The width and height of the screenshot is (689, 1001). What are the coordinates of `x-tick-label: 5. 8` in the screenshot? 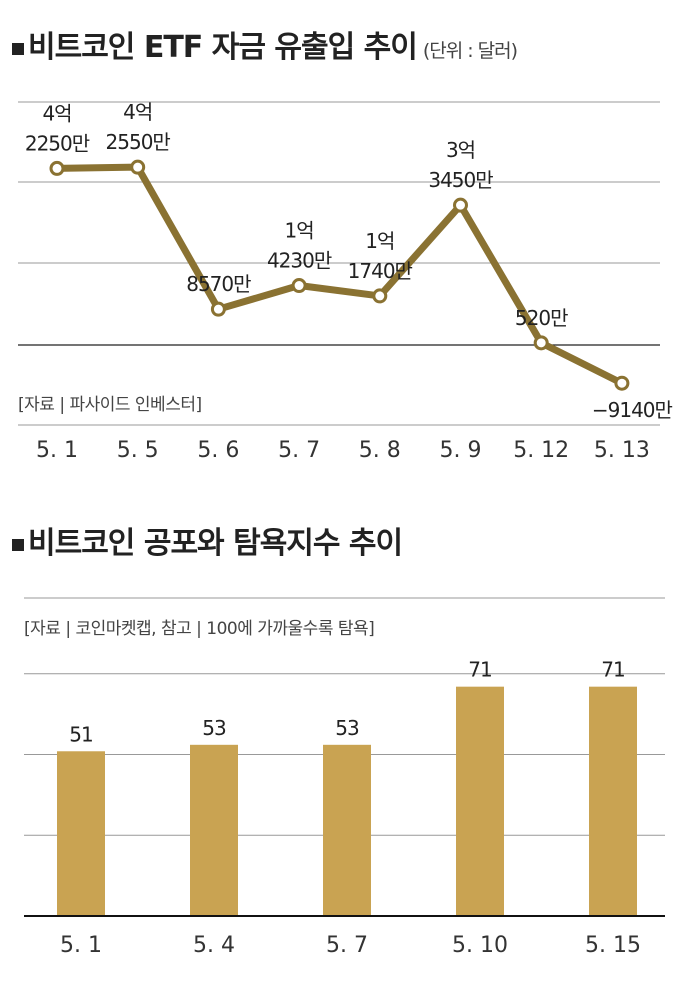 It's located at (380, 450).